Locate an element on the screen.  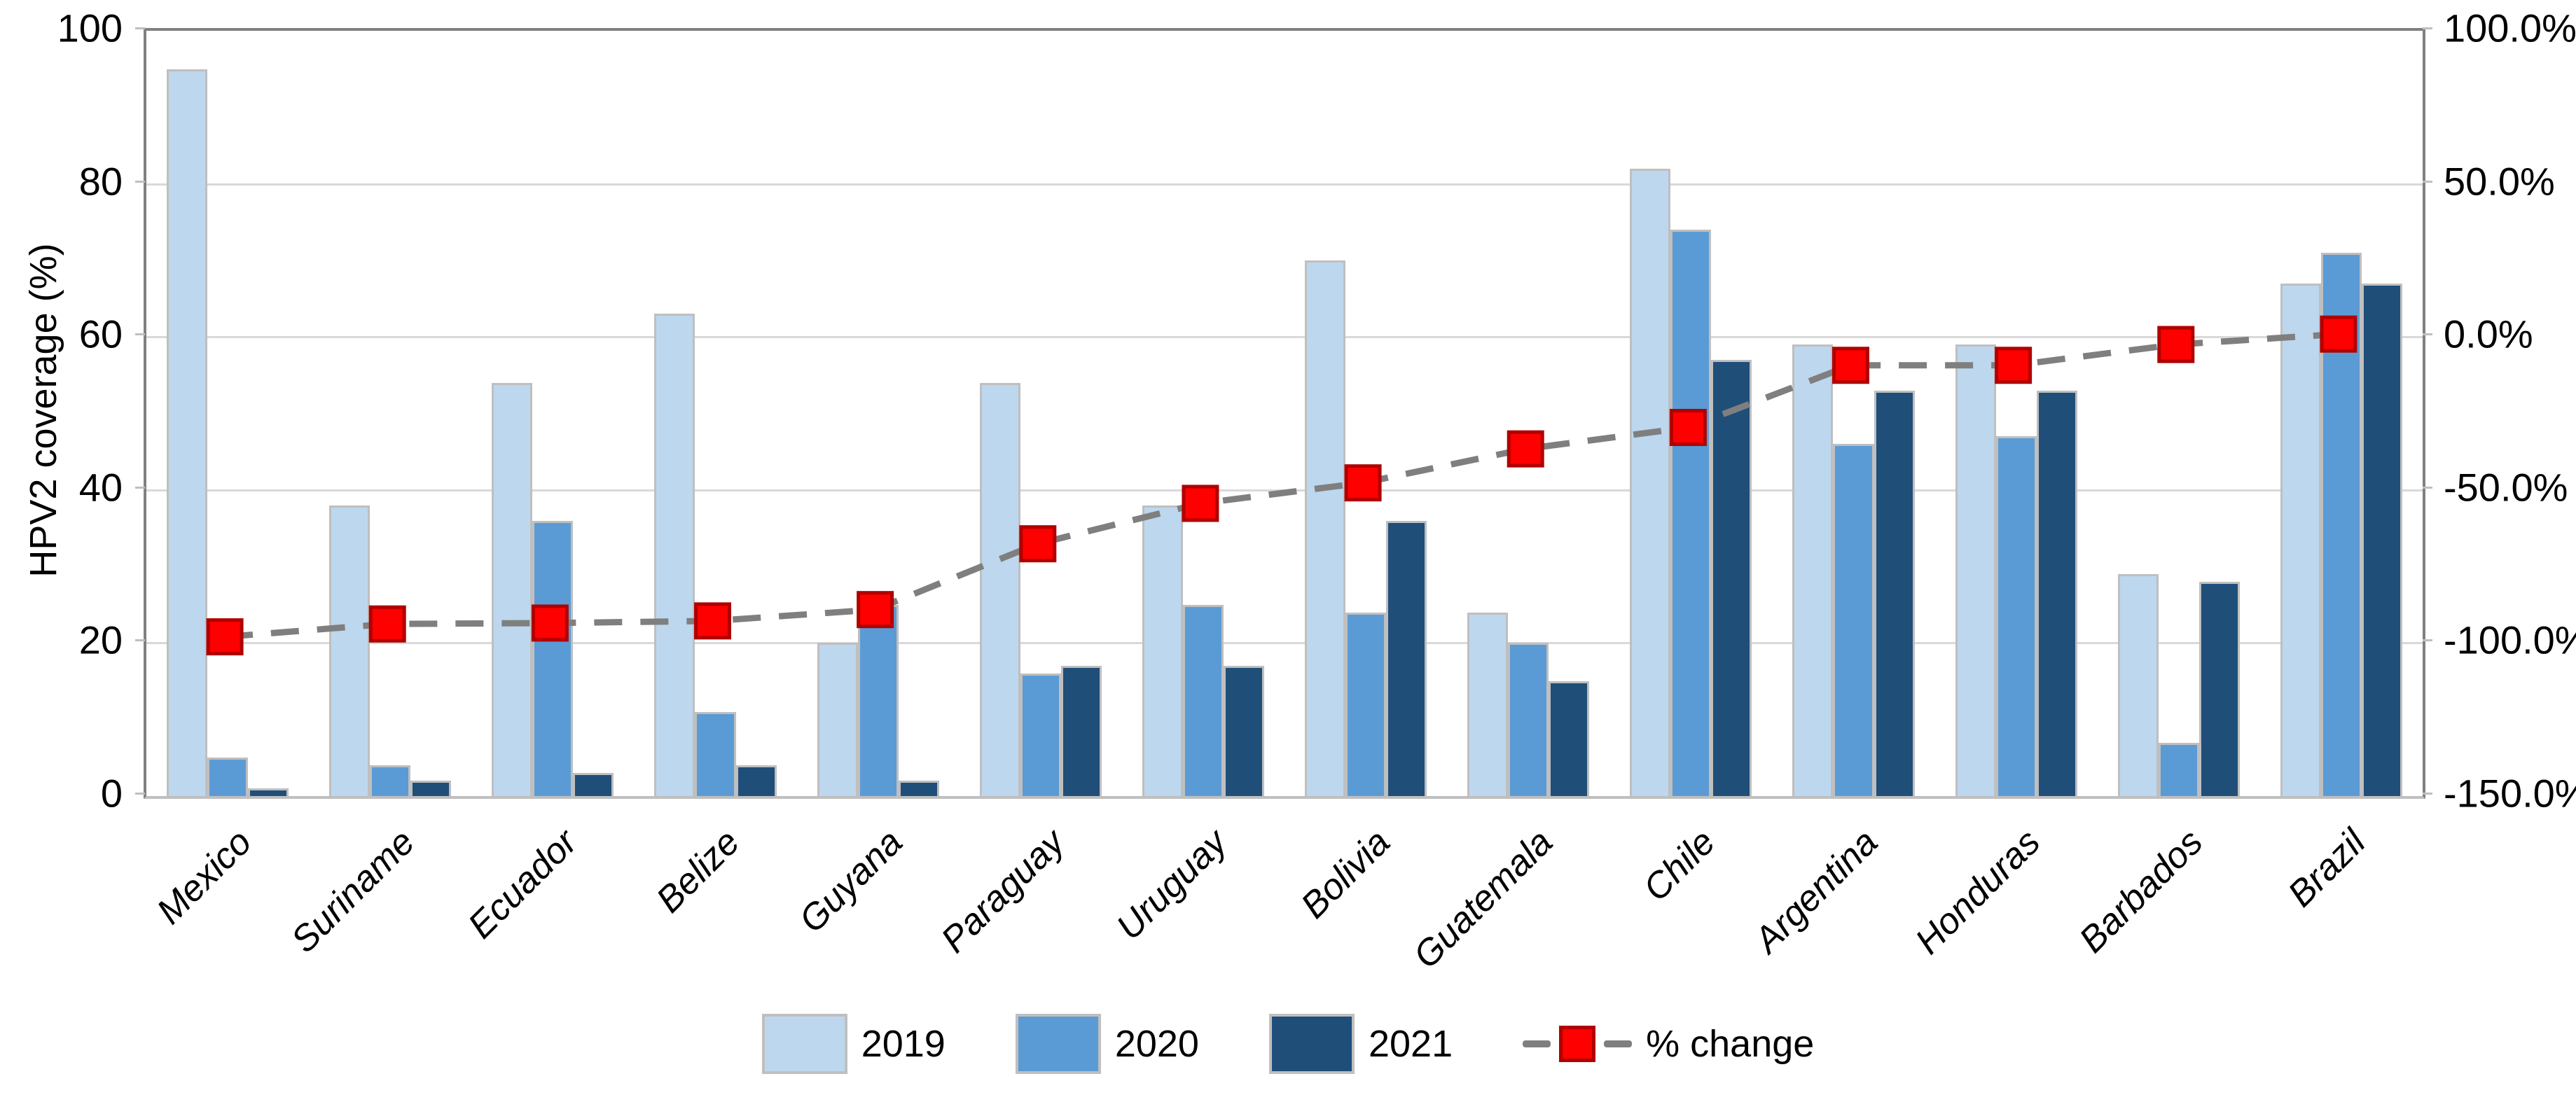
bar-2019-mexico is located at coordinates (187, 432).